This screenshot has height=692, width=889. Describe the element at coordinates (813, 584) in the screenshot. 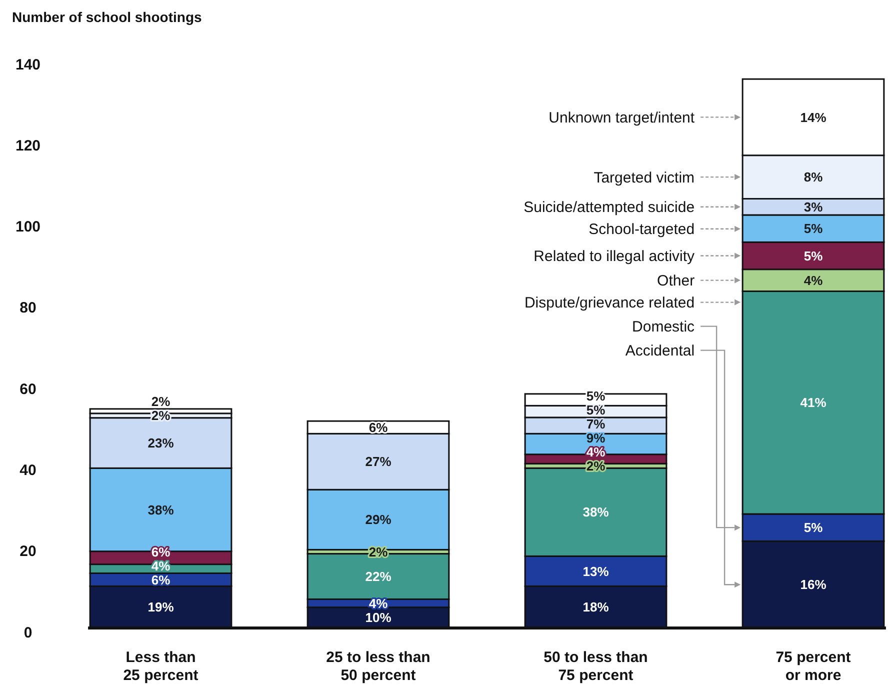

I see `annotation: 16%` at that location.